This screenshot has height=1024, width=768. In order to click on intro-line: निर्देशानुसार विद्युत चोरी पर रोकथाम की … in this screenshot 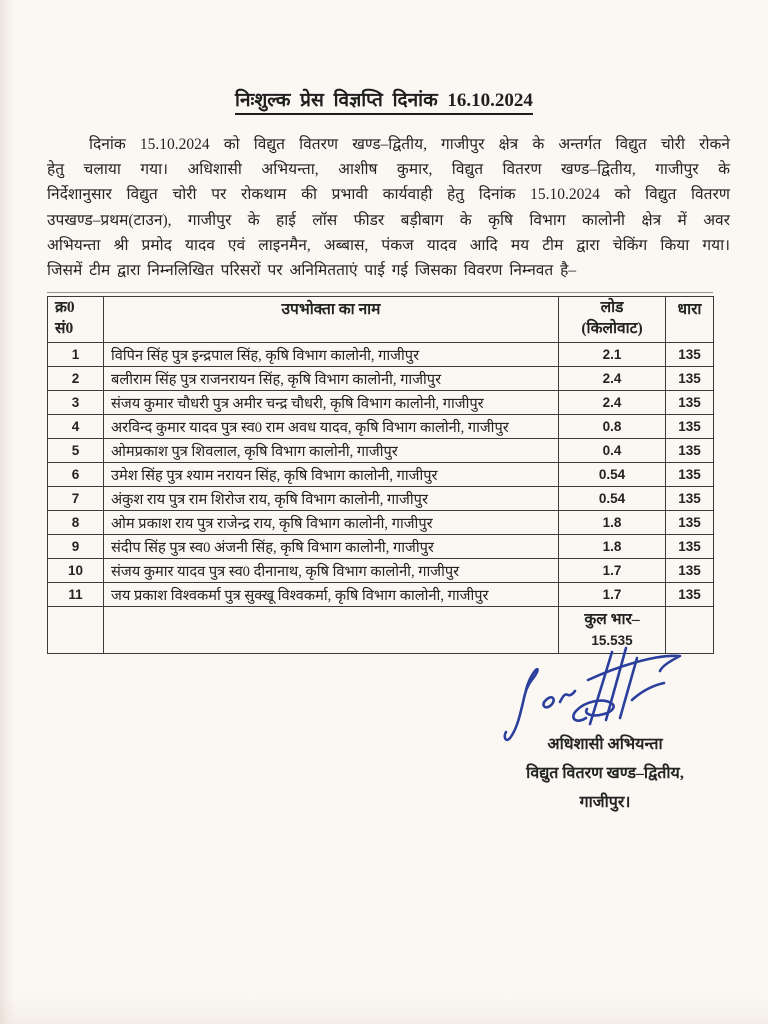, I will do `click(388, 195)`.